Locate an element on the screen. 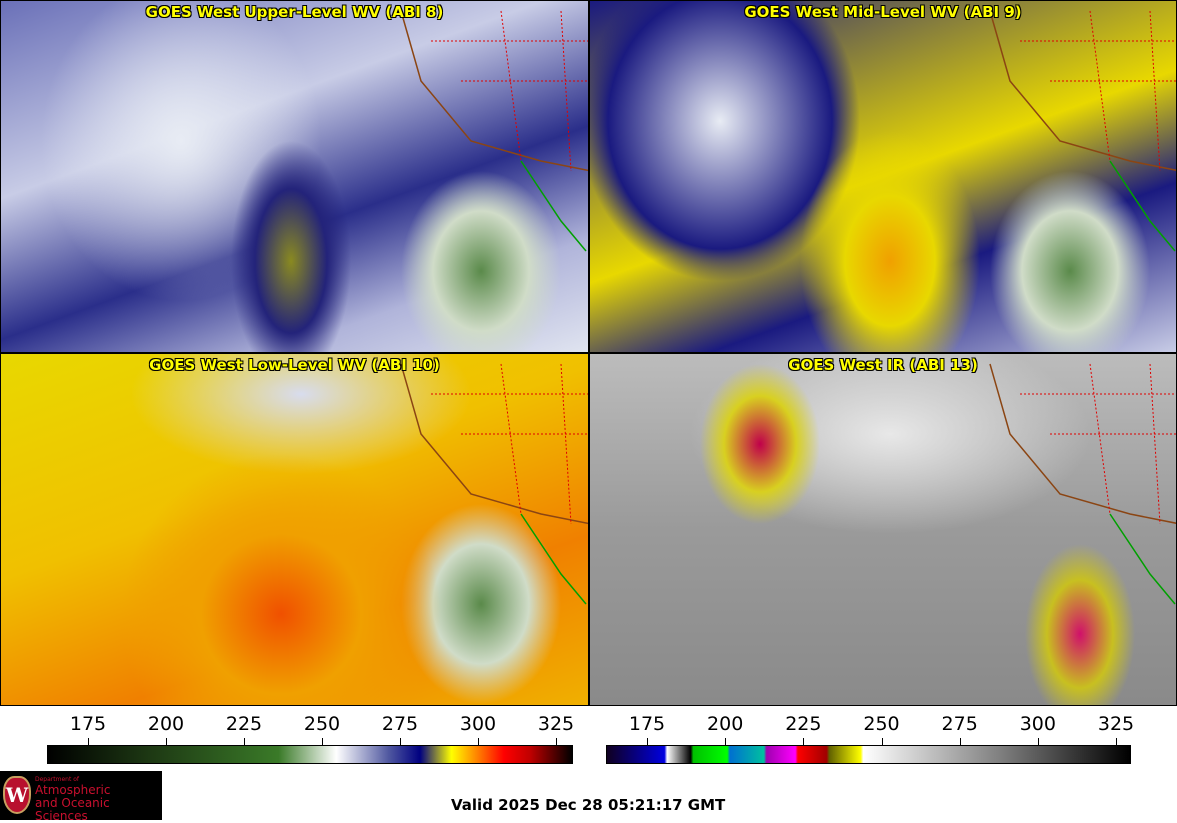  ir-colorbar is located at coordinates (868, 754).